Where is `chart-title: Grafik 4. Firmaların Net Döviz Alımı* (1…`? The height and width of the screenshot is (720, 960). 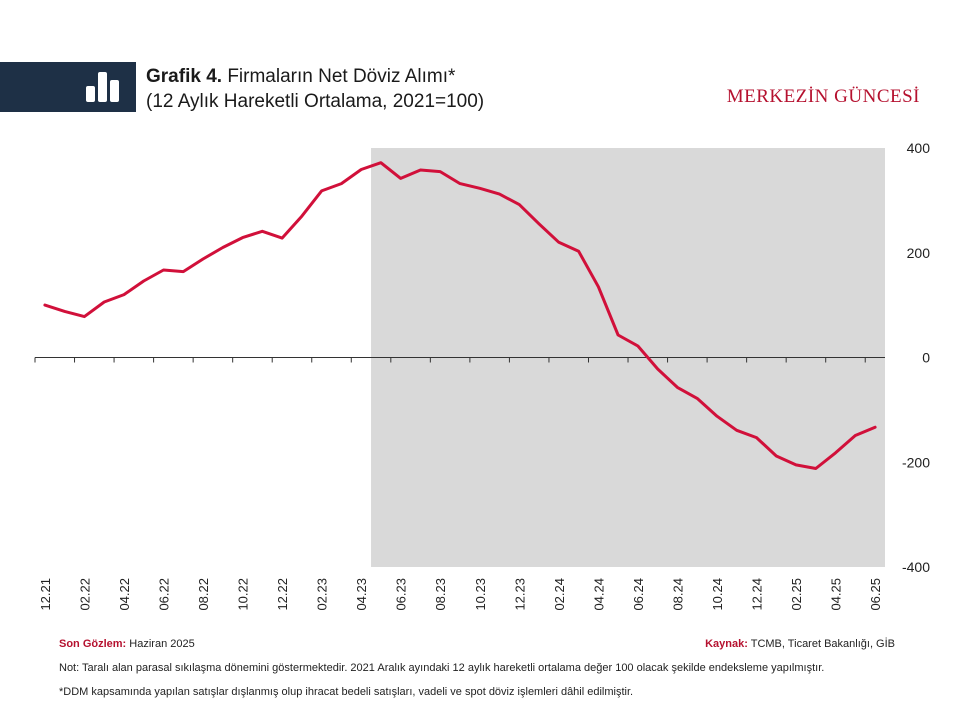 chart-title: Grafik 4. Firmaların Net Döviz Alımı* (1… is located at coordinates (315, 89).